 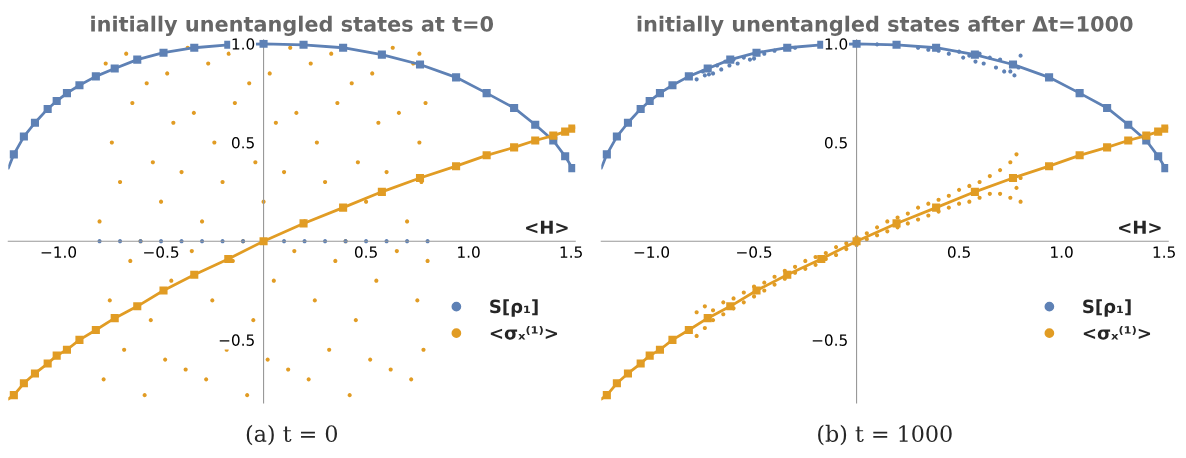 I want to click on chart-title: initially unentangled states at t=0, so click(x=292, y=26).